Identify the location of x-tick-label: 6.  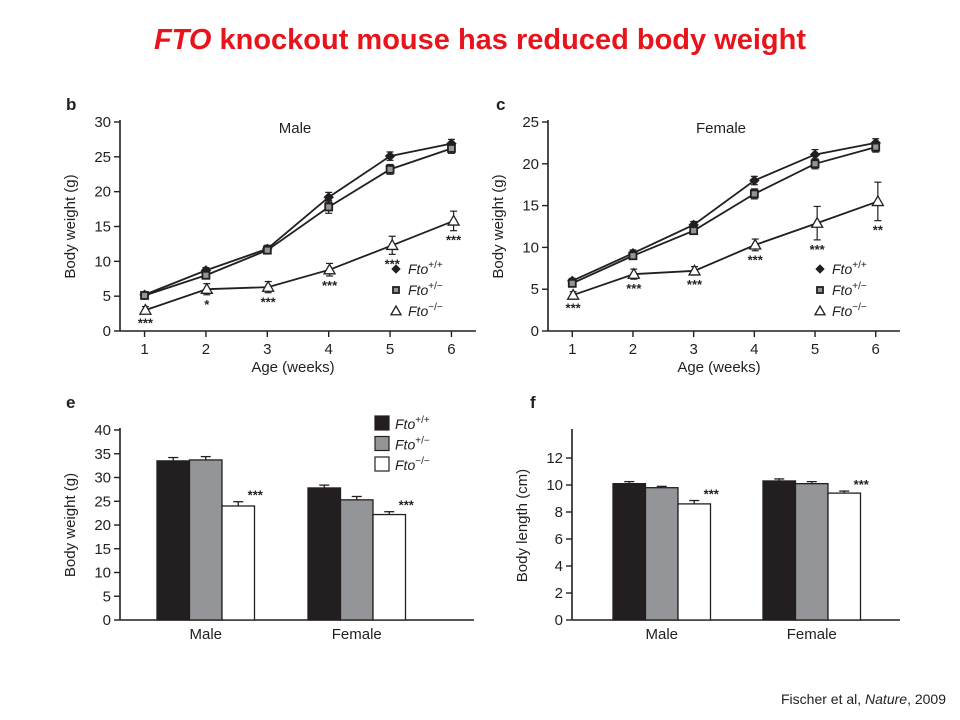
(876, 349).